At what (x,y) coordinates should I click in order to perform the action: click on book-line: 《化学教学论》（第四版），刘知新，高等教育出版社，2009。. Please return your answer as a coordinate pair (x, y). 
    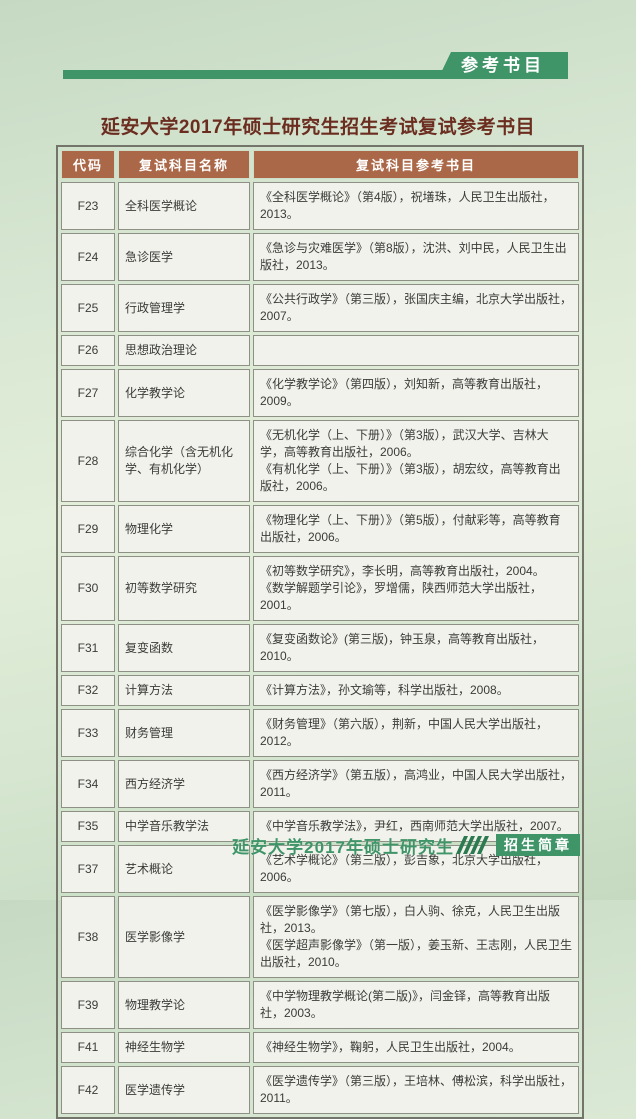
    Looking at the image, I should click on (404, 392).